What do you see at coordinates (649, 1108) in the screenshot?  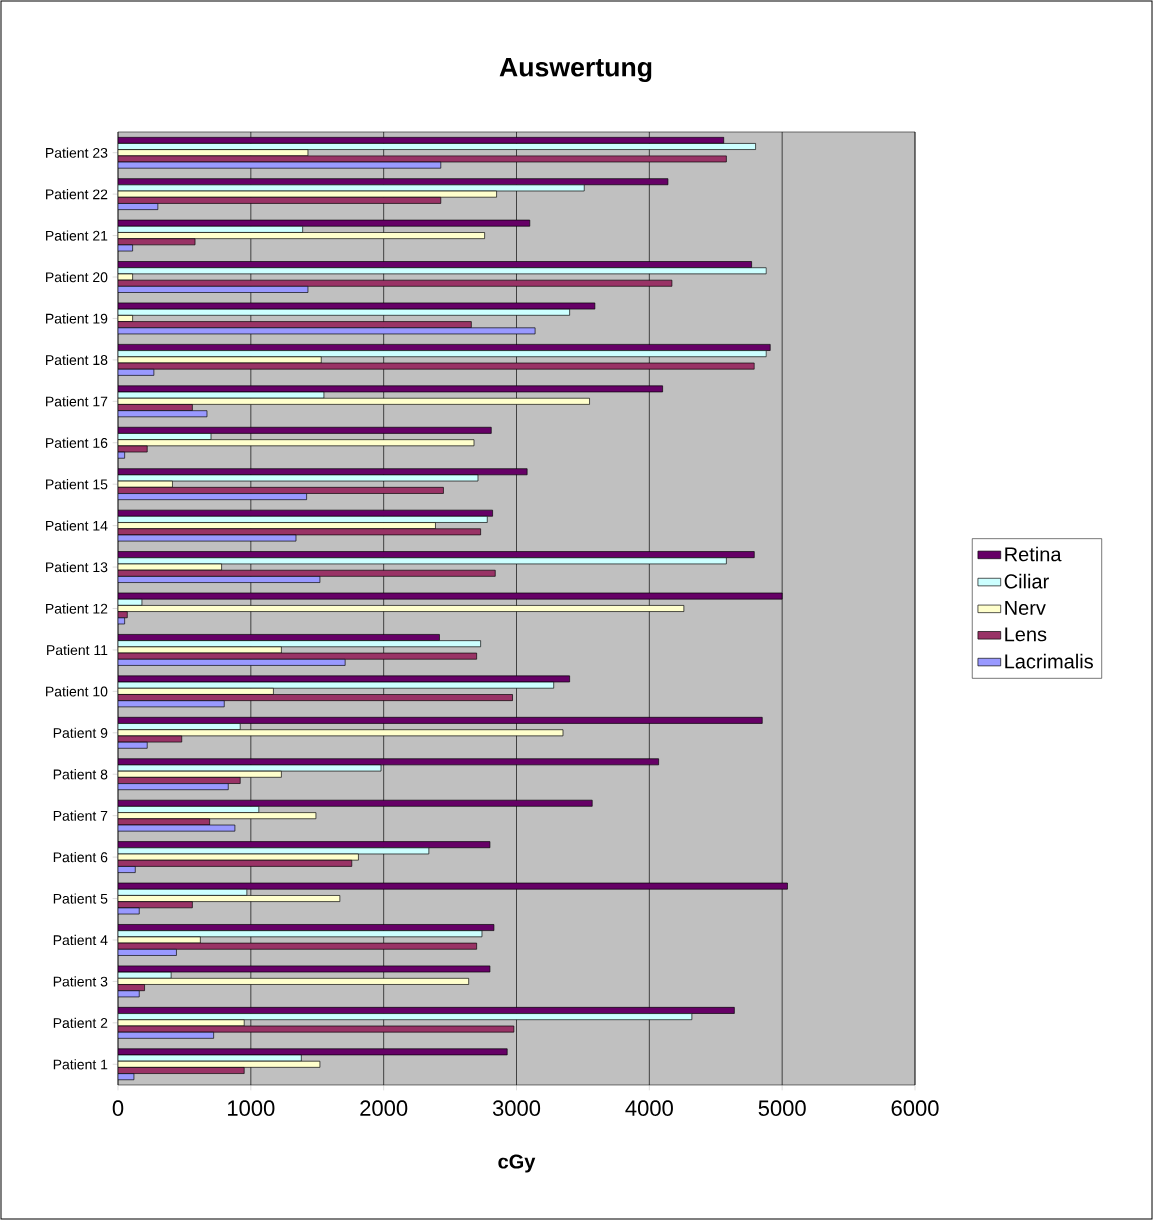 I see `x-tick-label: 4000` at bounding box center [649, 1108].